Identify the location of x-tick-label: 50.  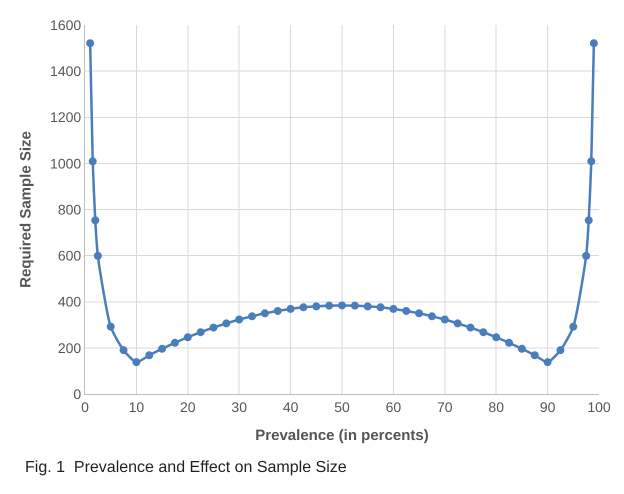
(342, 406).